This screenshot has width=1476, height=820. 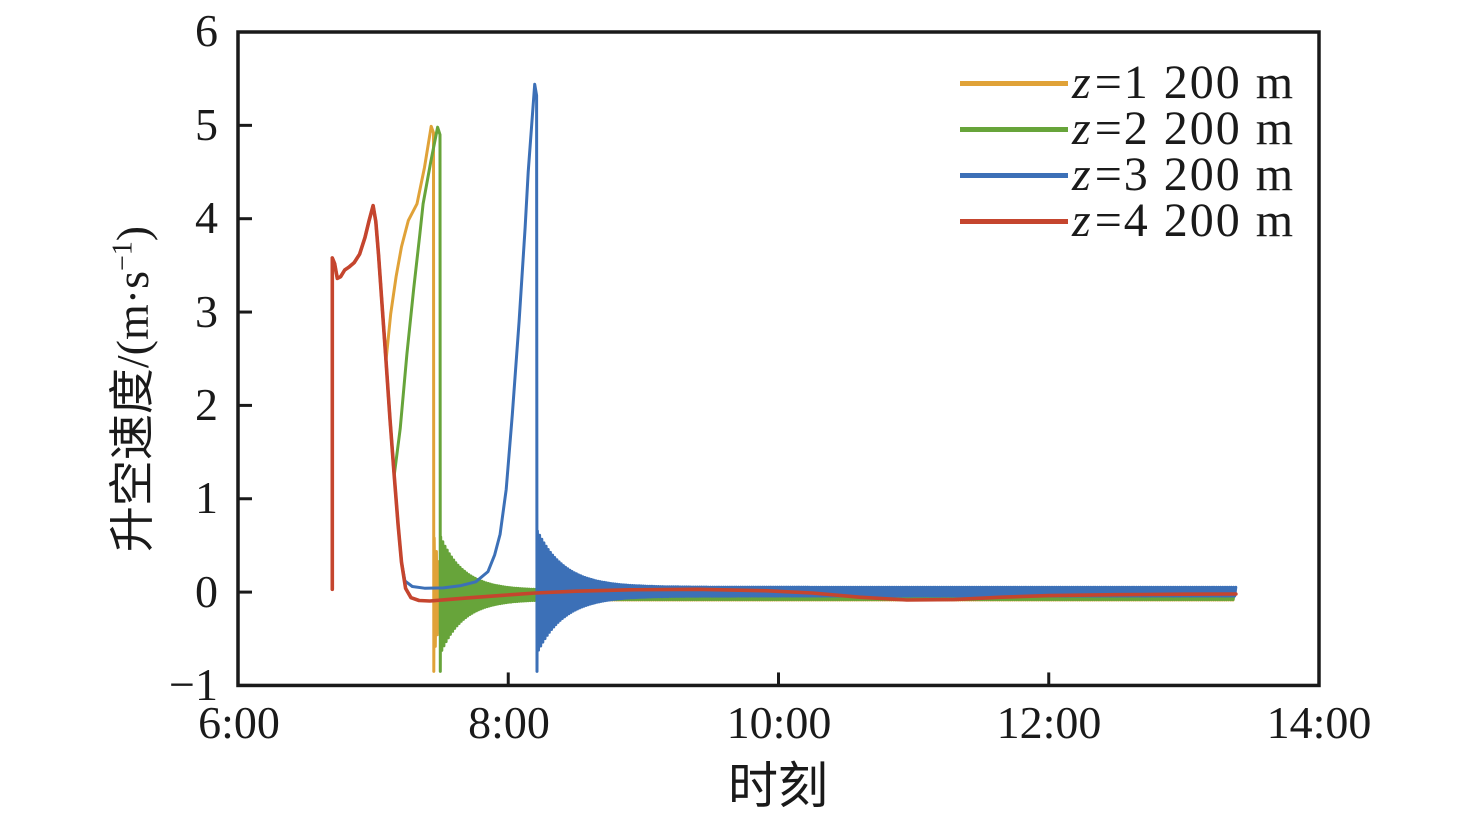 I want to click on x-tick-label: 8:00, so click(x=509, y=722).